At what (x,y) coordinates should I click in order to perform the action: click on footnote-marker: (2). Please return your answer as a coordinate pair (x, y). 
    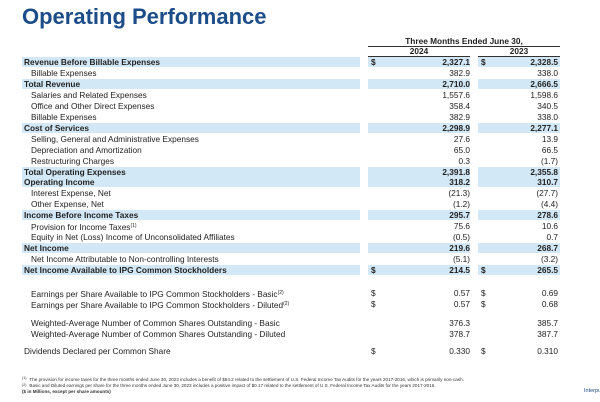
    Looking at the image, I should click on (24, 384).